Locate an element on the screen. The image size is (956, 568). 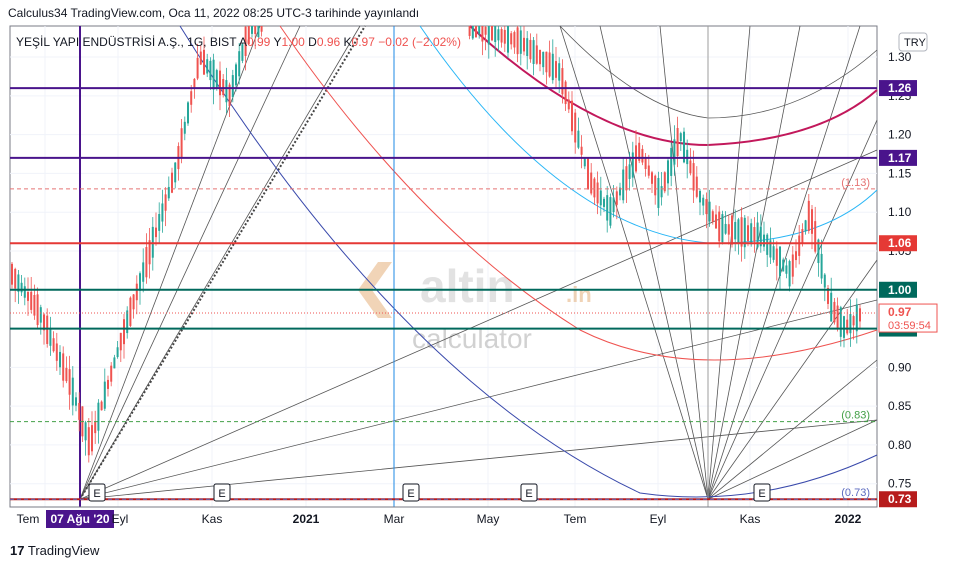
last-price-tag is located at coordinates (908, 318).